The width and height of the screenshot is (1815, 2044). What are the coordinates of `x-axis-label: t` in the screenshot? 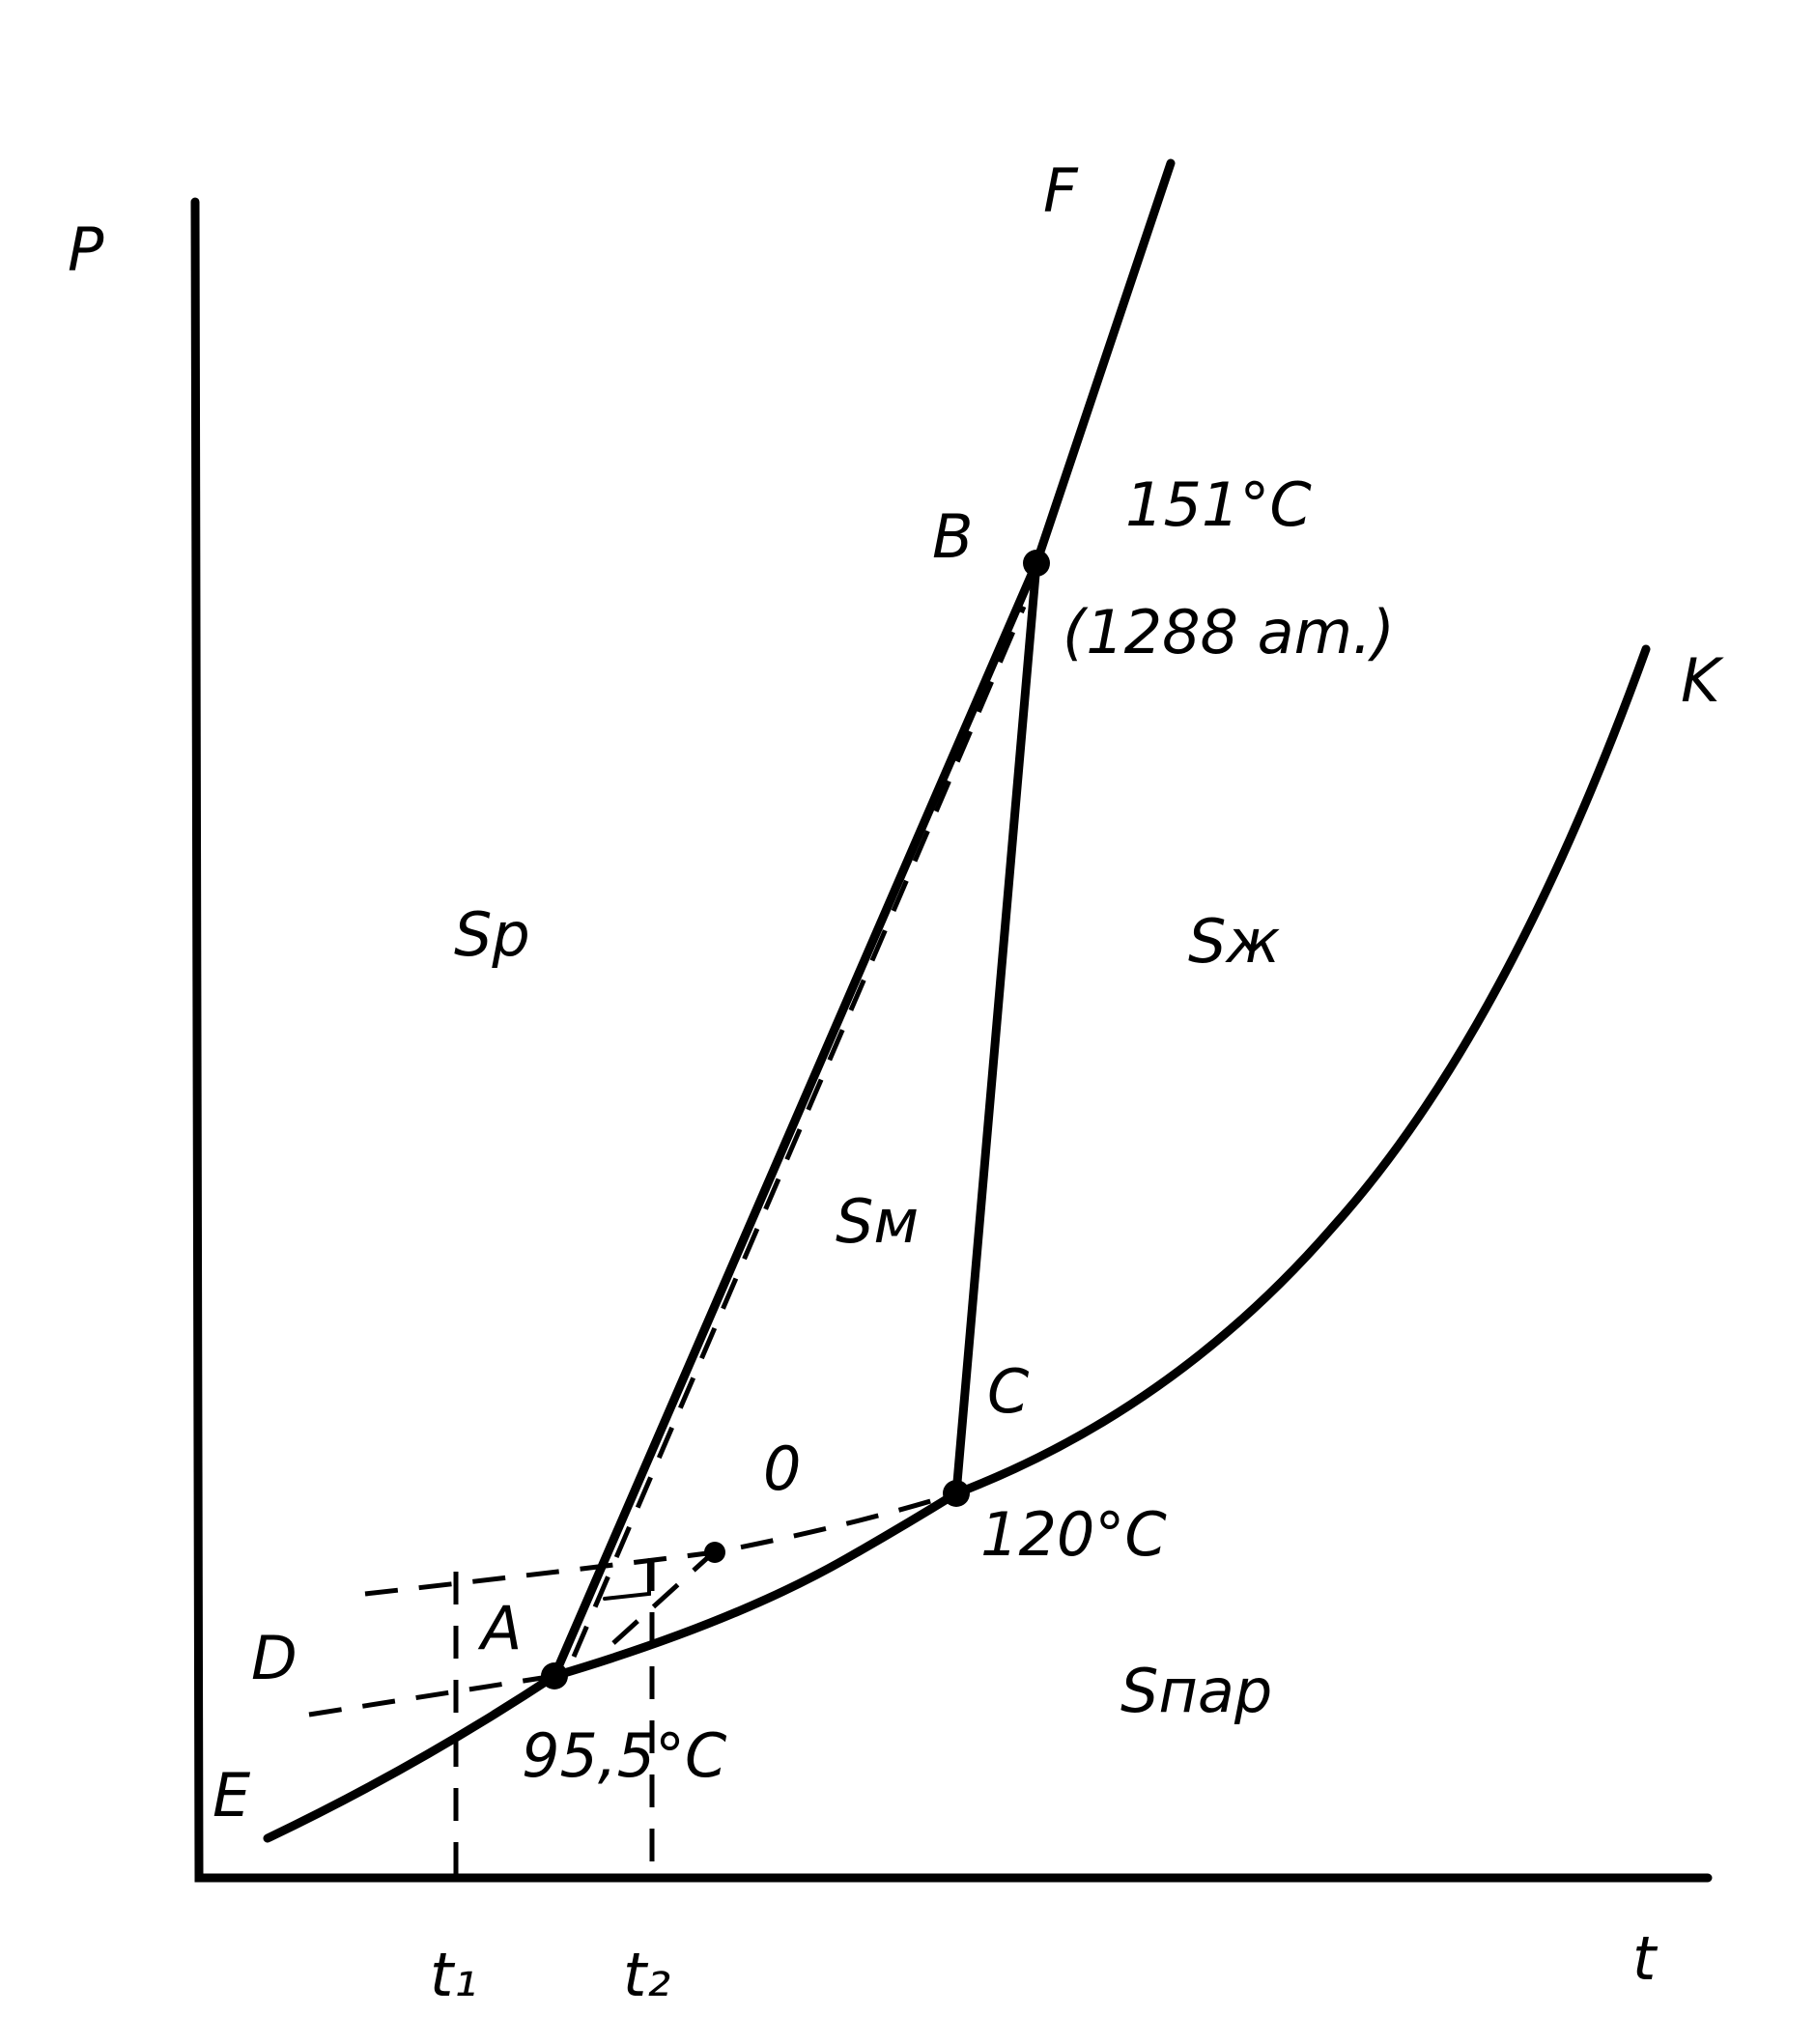 It's located at (1646, 1959).